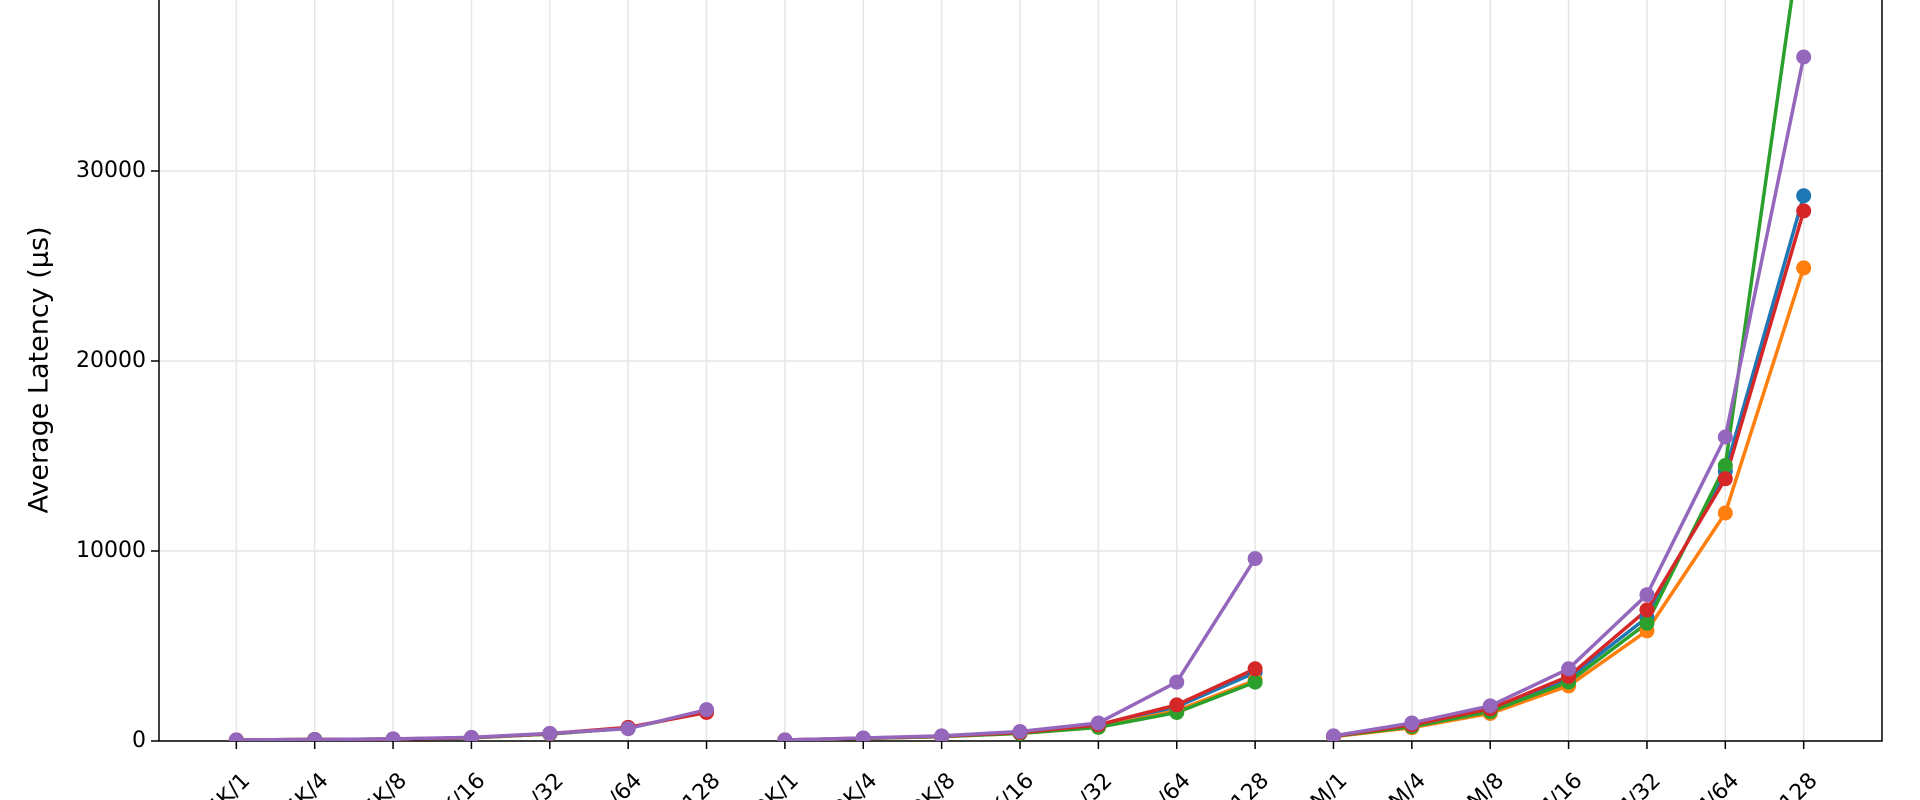  Describe the element at coordinates (111, 550) in the screenshot. I see `y-tick-label: 10000` at that location.